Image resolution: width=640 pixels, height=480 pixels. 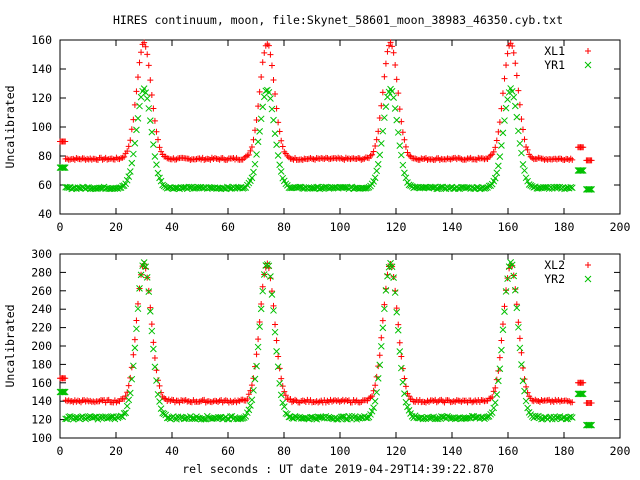 I want to click on y-tick-label: 220, so click(x=41, y=328).